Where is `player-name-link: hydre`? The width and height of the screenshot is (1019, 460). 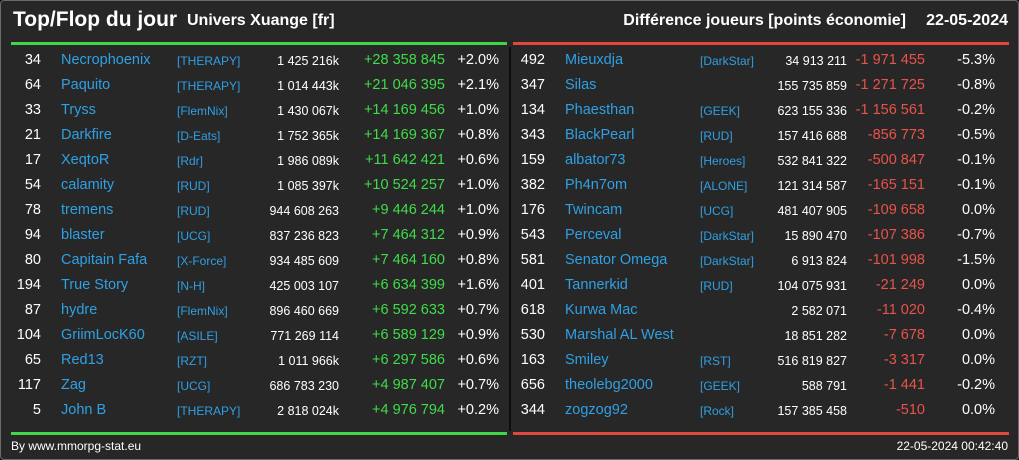
player-name-link: hydre is located at coordinates (79, 310).